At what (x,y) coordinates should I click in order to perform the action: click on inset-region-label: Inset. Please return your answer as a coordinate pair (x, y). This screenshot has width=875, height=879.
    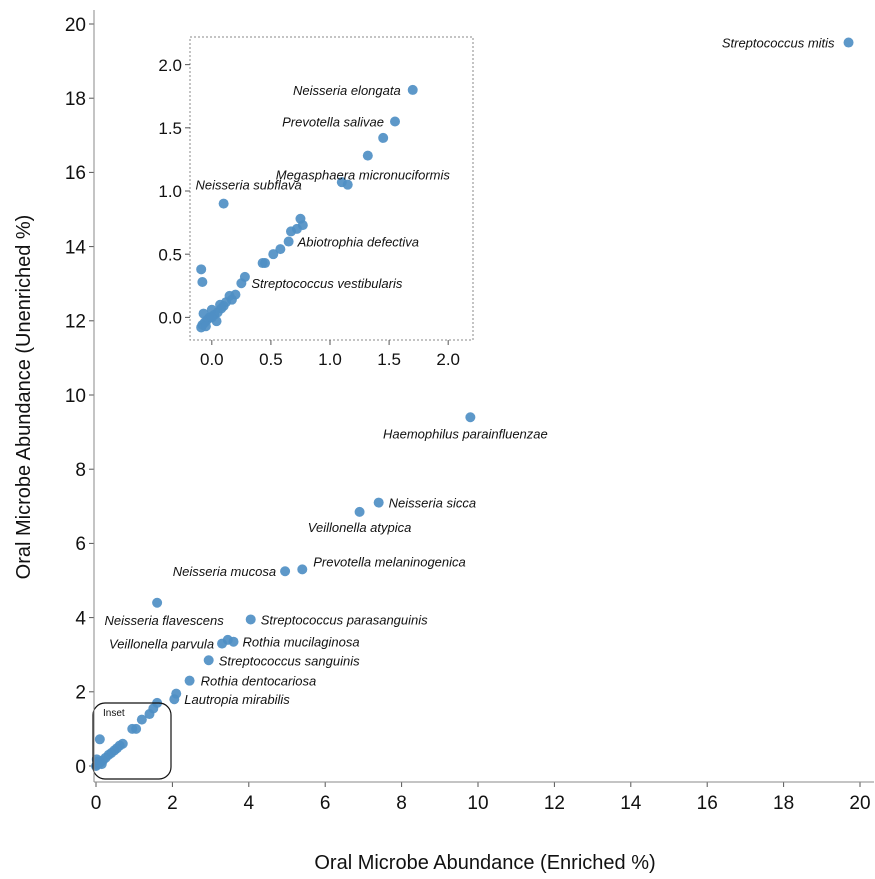
    Looking at the image, I should click on (114, 713).